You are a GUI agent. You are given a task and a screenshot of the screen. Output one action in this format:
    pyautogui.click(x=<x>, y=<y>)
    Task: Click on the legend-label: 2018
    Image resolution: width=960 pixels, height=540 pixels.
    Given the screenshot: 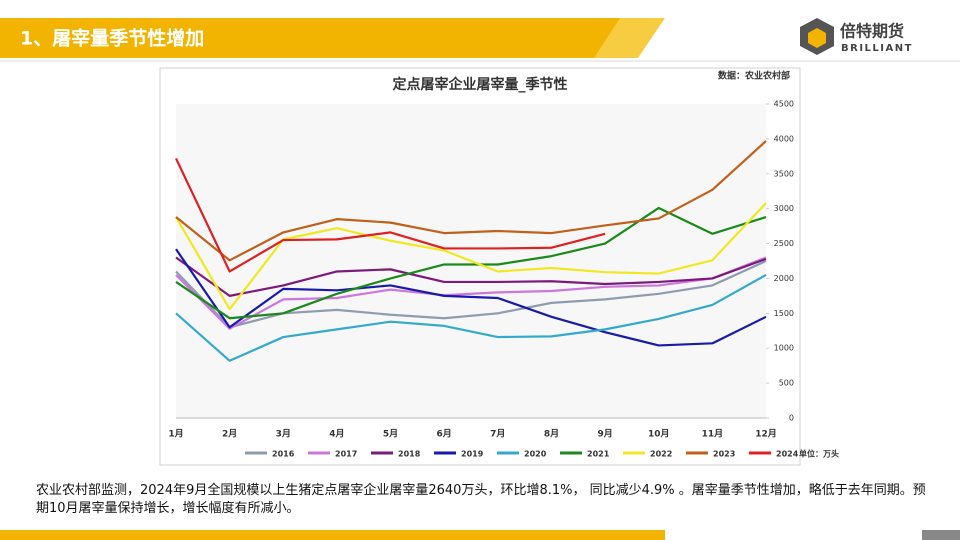 What is the action you would take?
    pyautogui.click(x=409, y=454)
    